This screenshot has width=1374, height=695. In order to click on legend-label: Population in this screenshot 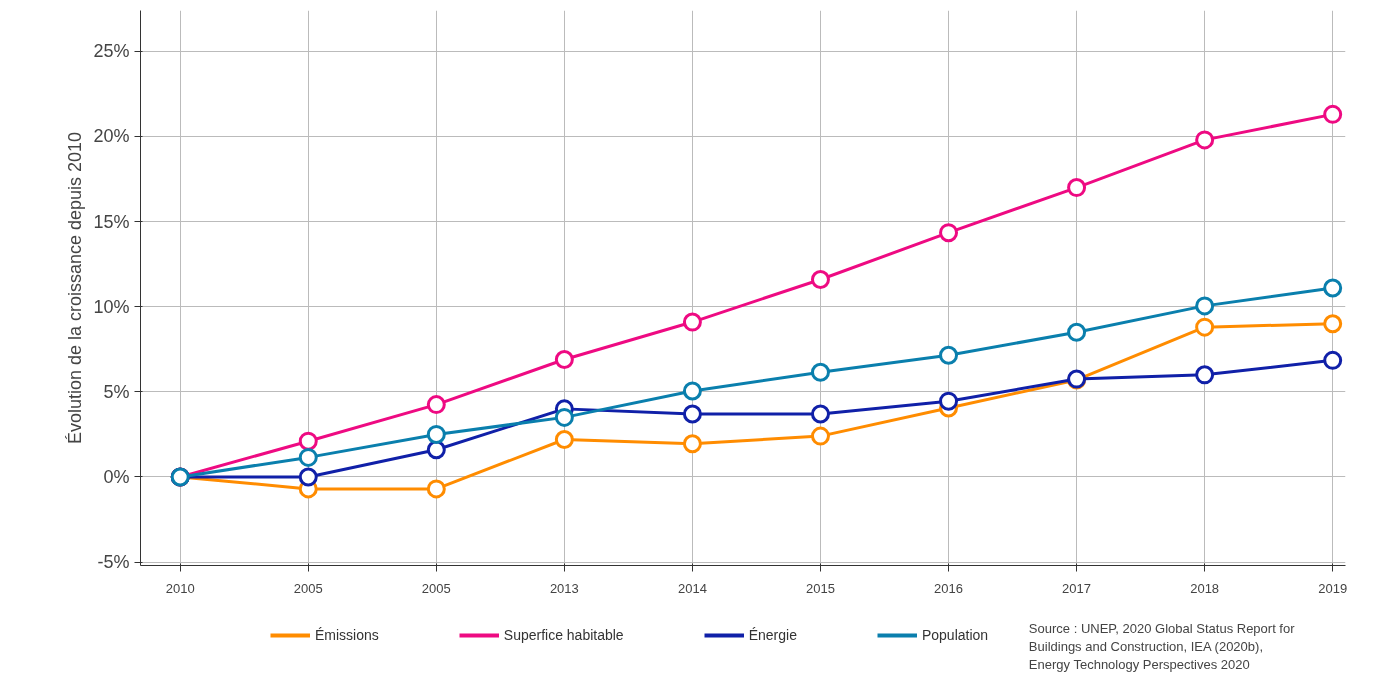, I will do `click(955, 635)`.